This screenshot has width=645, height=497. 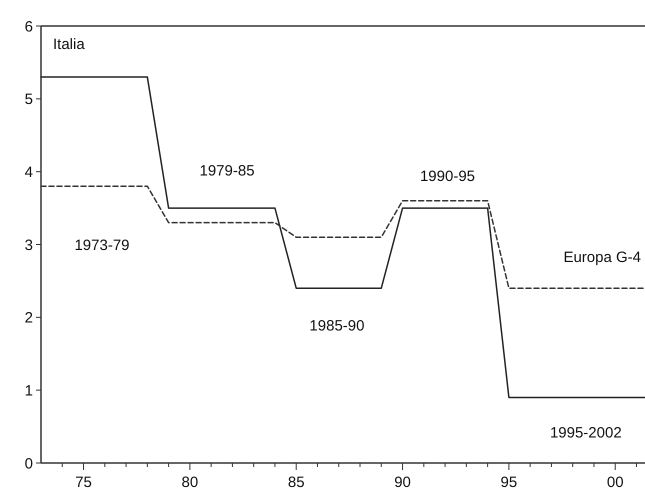 I want to click on y-tick-label: 2, so click(x=28, y=318).